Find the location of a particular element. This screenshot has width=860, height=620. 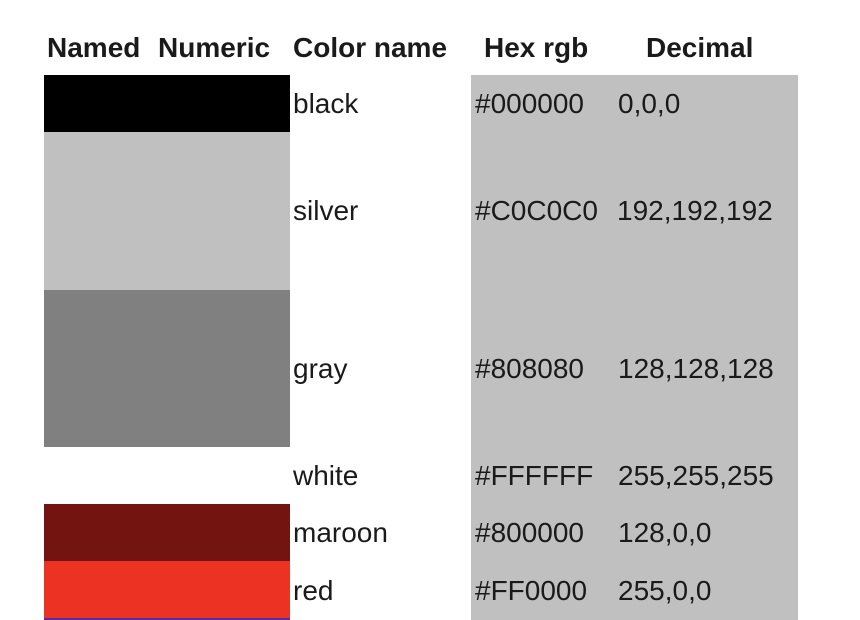

color-swatch-red is located at coordinates (167, 590).